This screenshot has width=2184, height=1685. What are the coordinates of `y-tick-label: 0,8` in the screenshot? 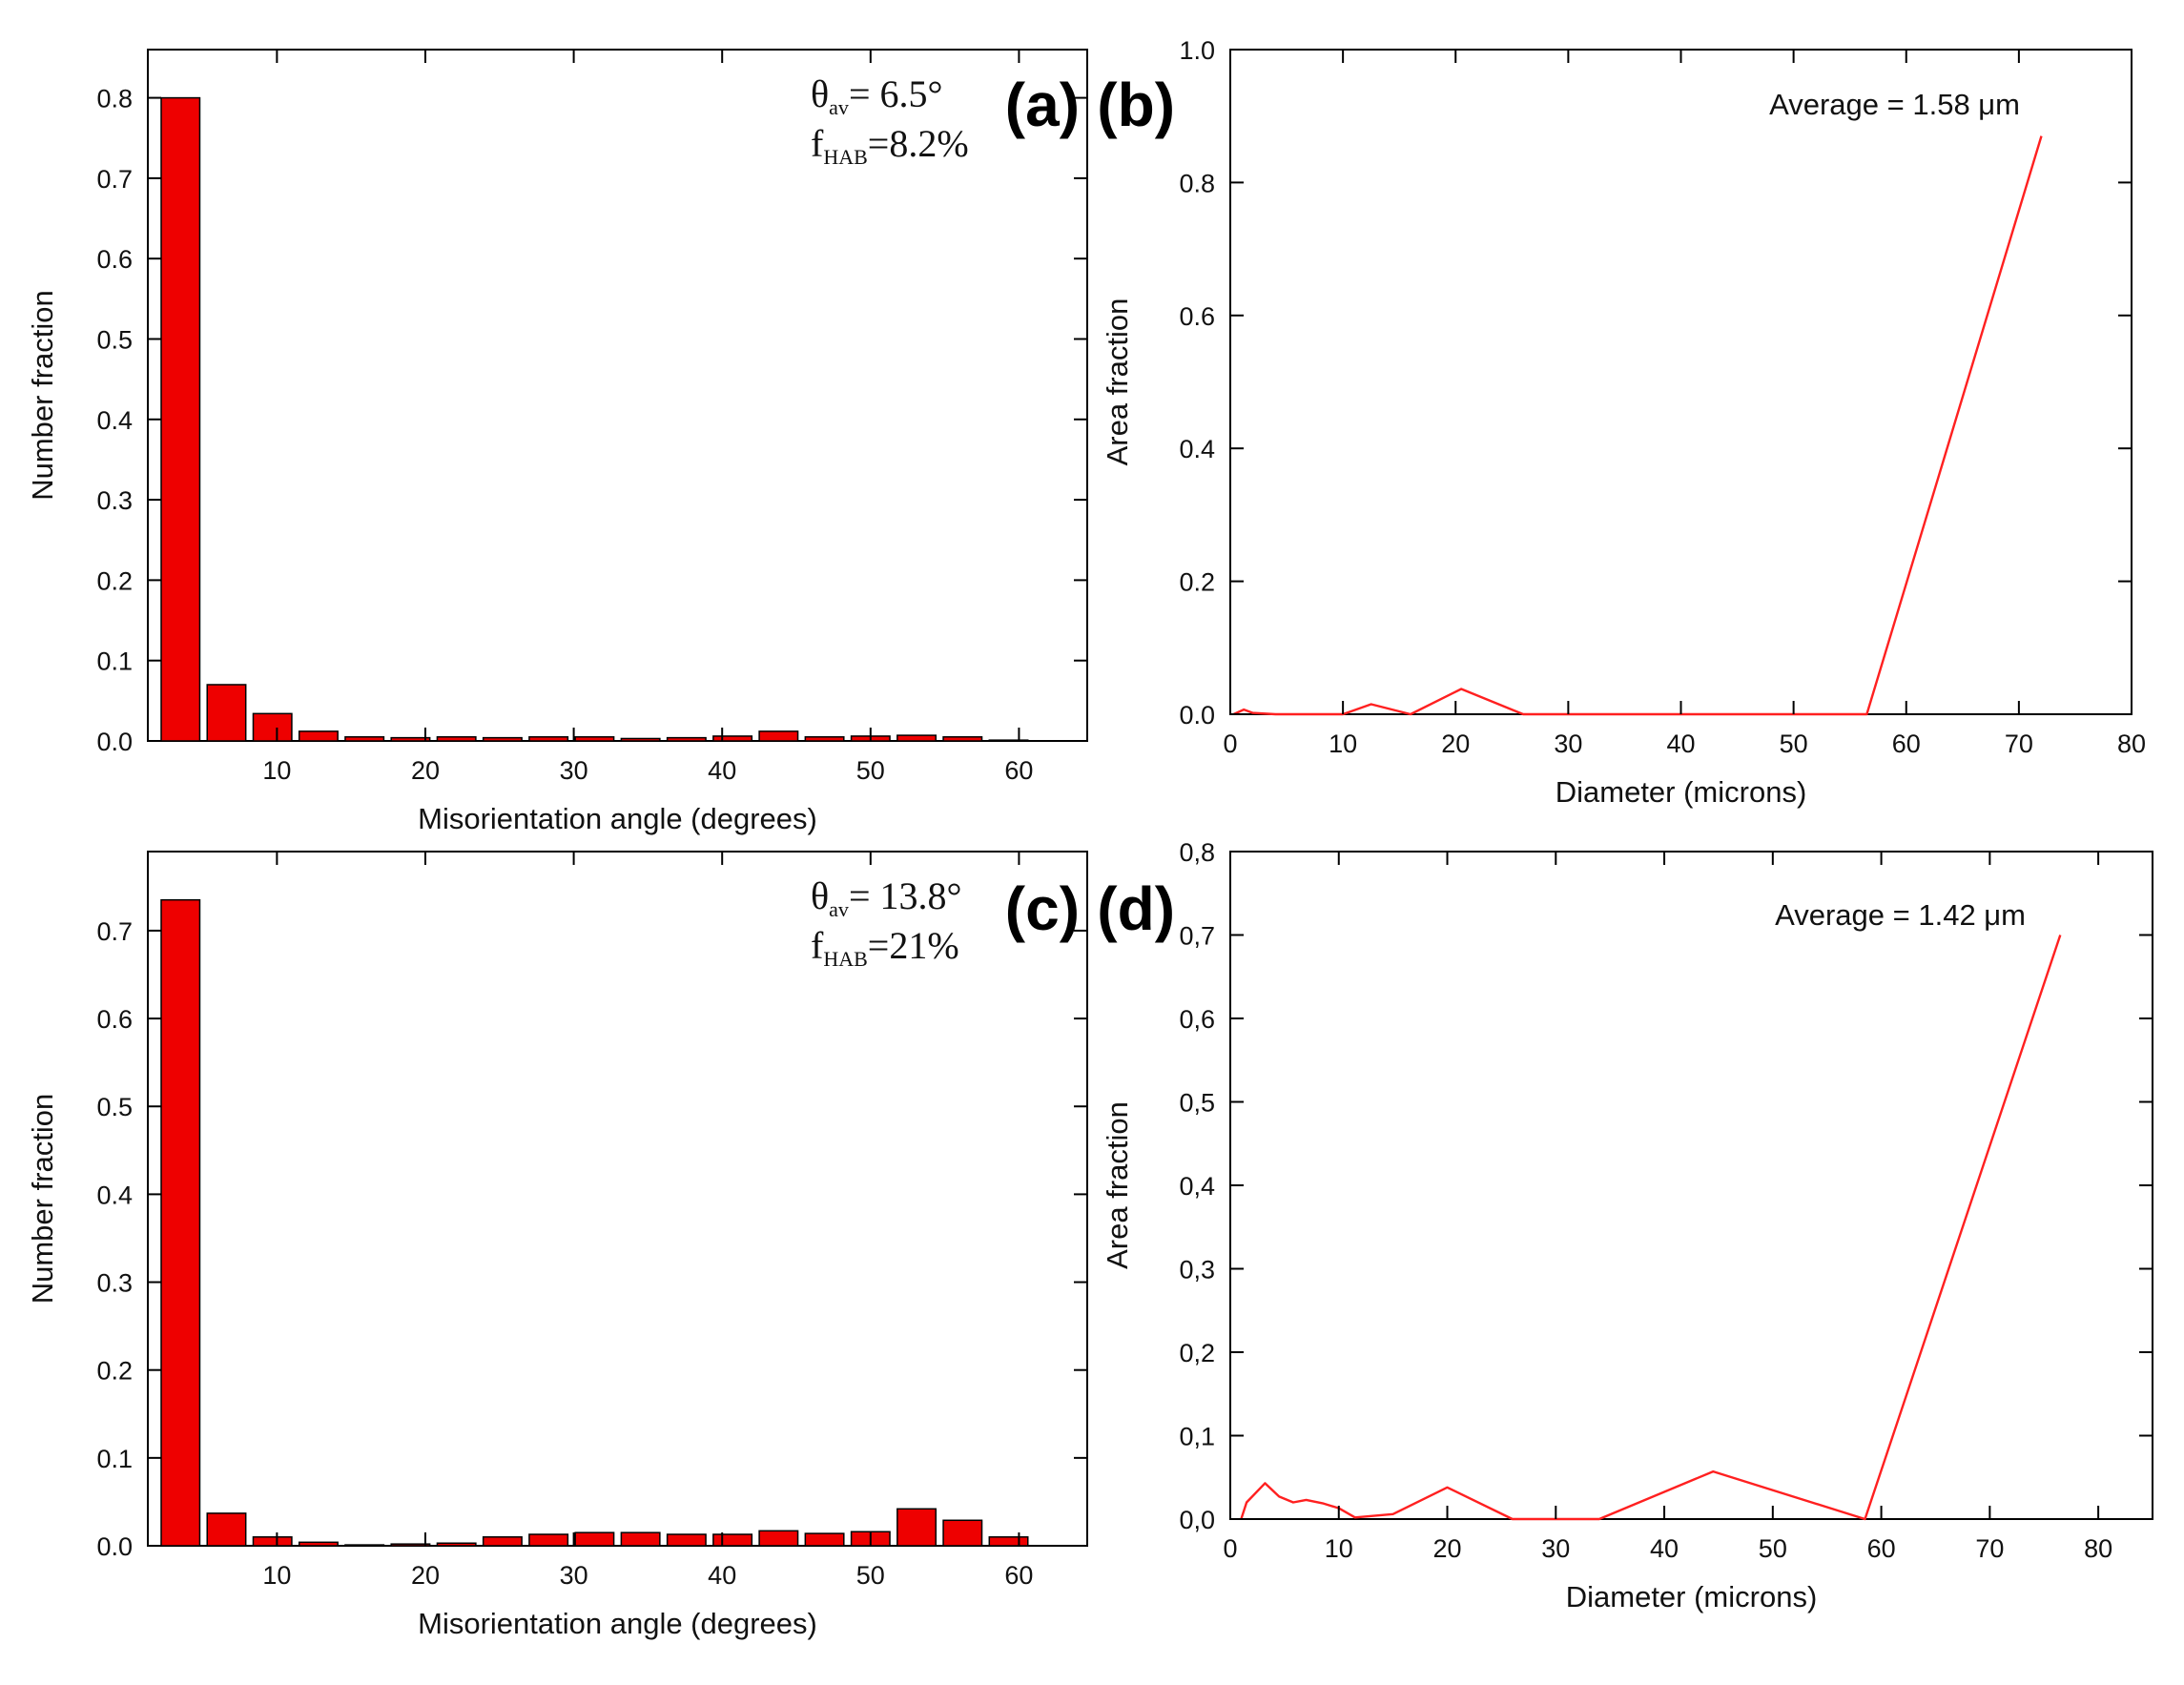 It's located at (1197, 852).